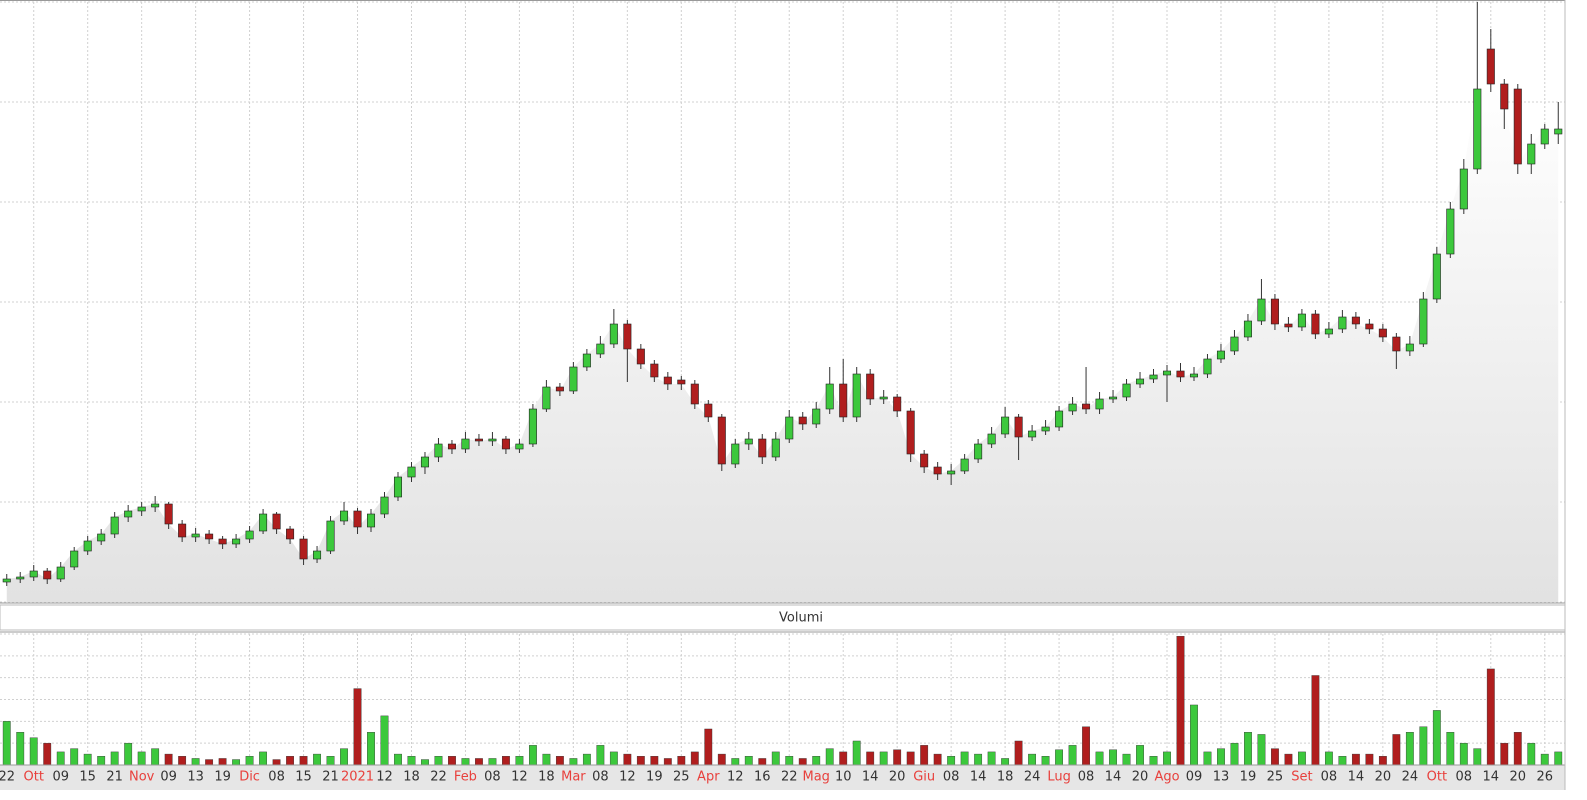 The width and height of the screenshot is (1587, 800). I want to click on x-tick-label: 16, so click(762, 777).